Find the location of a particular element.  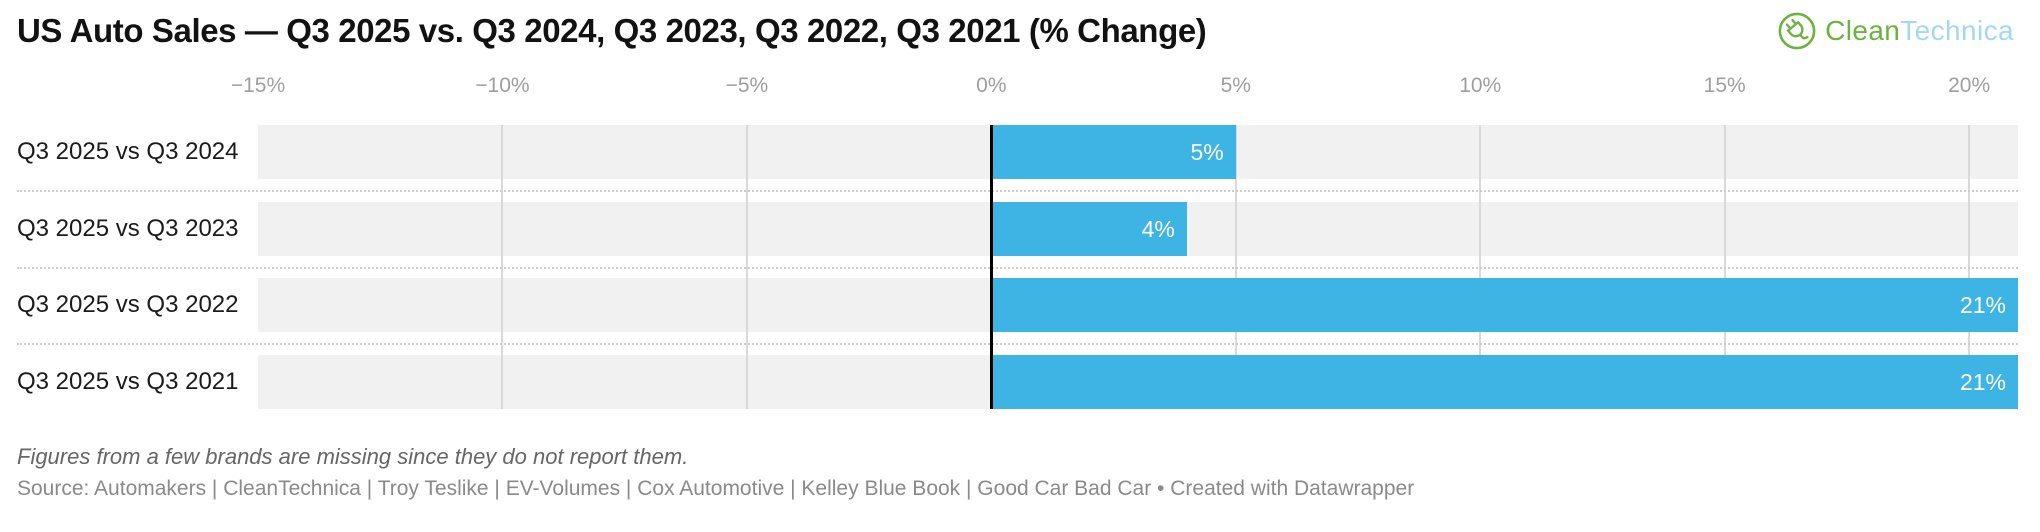

bar-value-label: 5% is located at coordinates (1207, 151).